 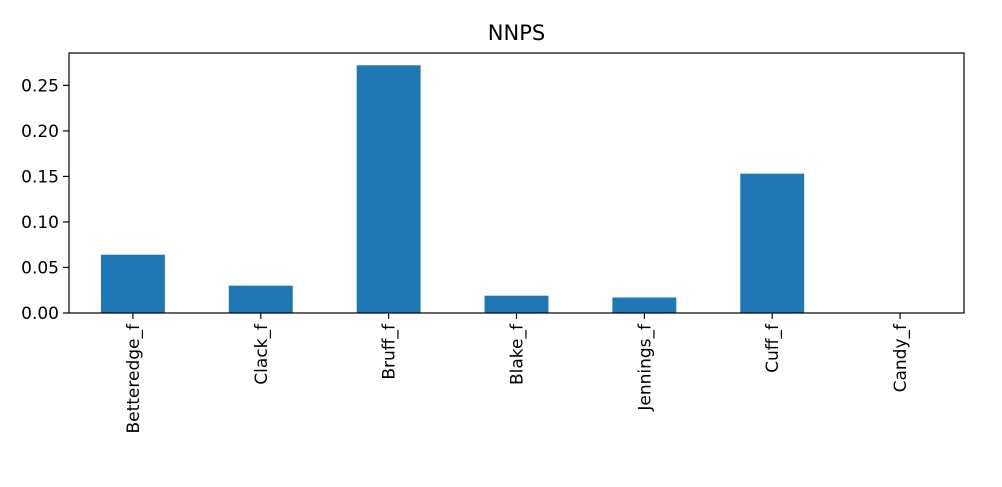 What do you see at coordinates (40, 223) in the screenshot?
I see `y-tick-label: 0.10` at bounding box center [40, 223].